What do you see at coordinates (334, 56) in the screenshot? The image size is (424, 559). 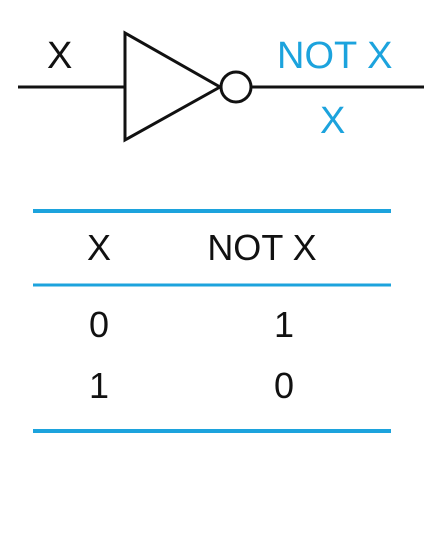 I see `output-label: NOT X` at bounding box center [334, 56].